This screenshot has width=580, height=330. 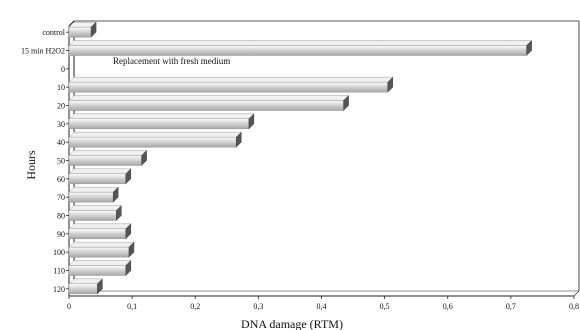 I want to click on annotation-label: Replacement with fresh medium, so click(x=171, y=61).